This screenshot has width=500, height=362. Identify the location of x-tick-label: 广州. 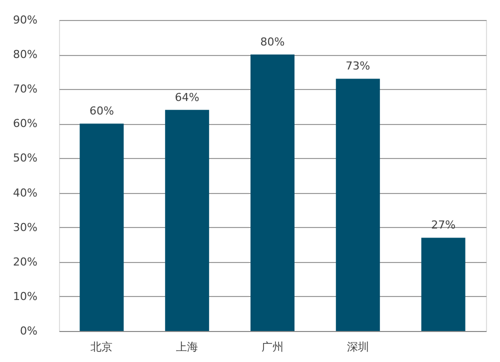
(273, 347).